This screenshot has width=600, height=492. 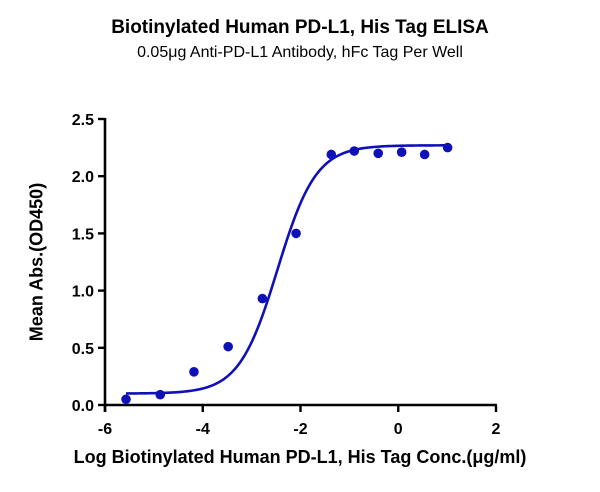 I want to click on y-tick-label: 1.5, so click(x=83, y=234).